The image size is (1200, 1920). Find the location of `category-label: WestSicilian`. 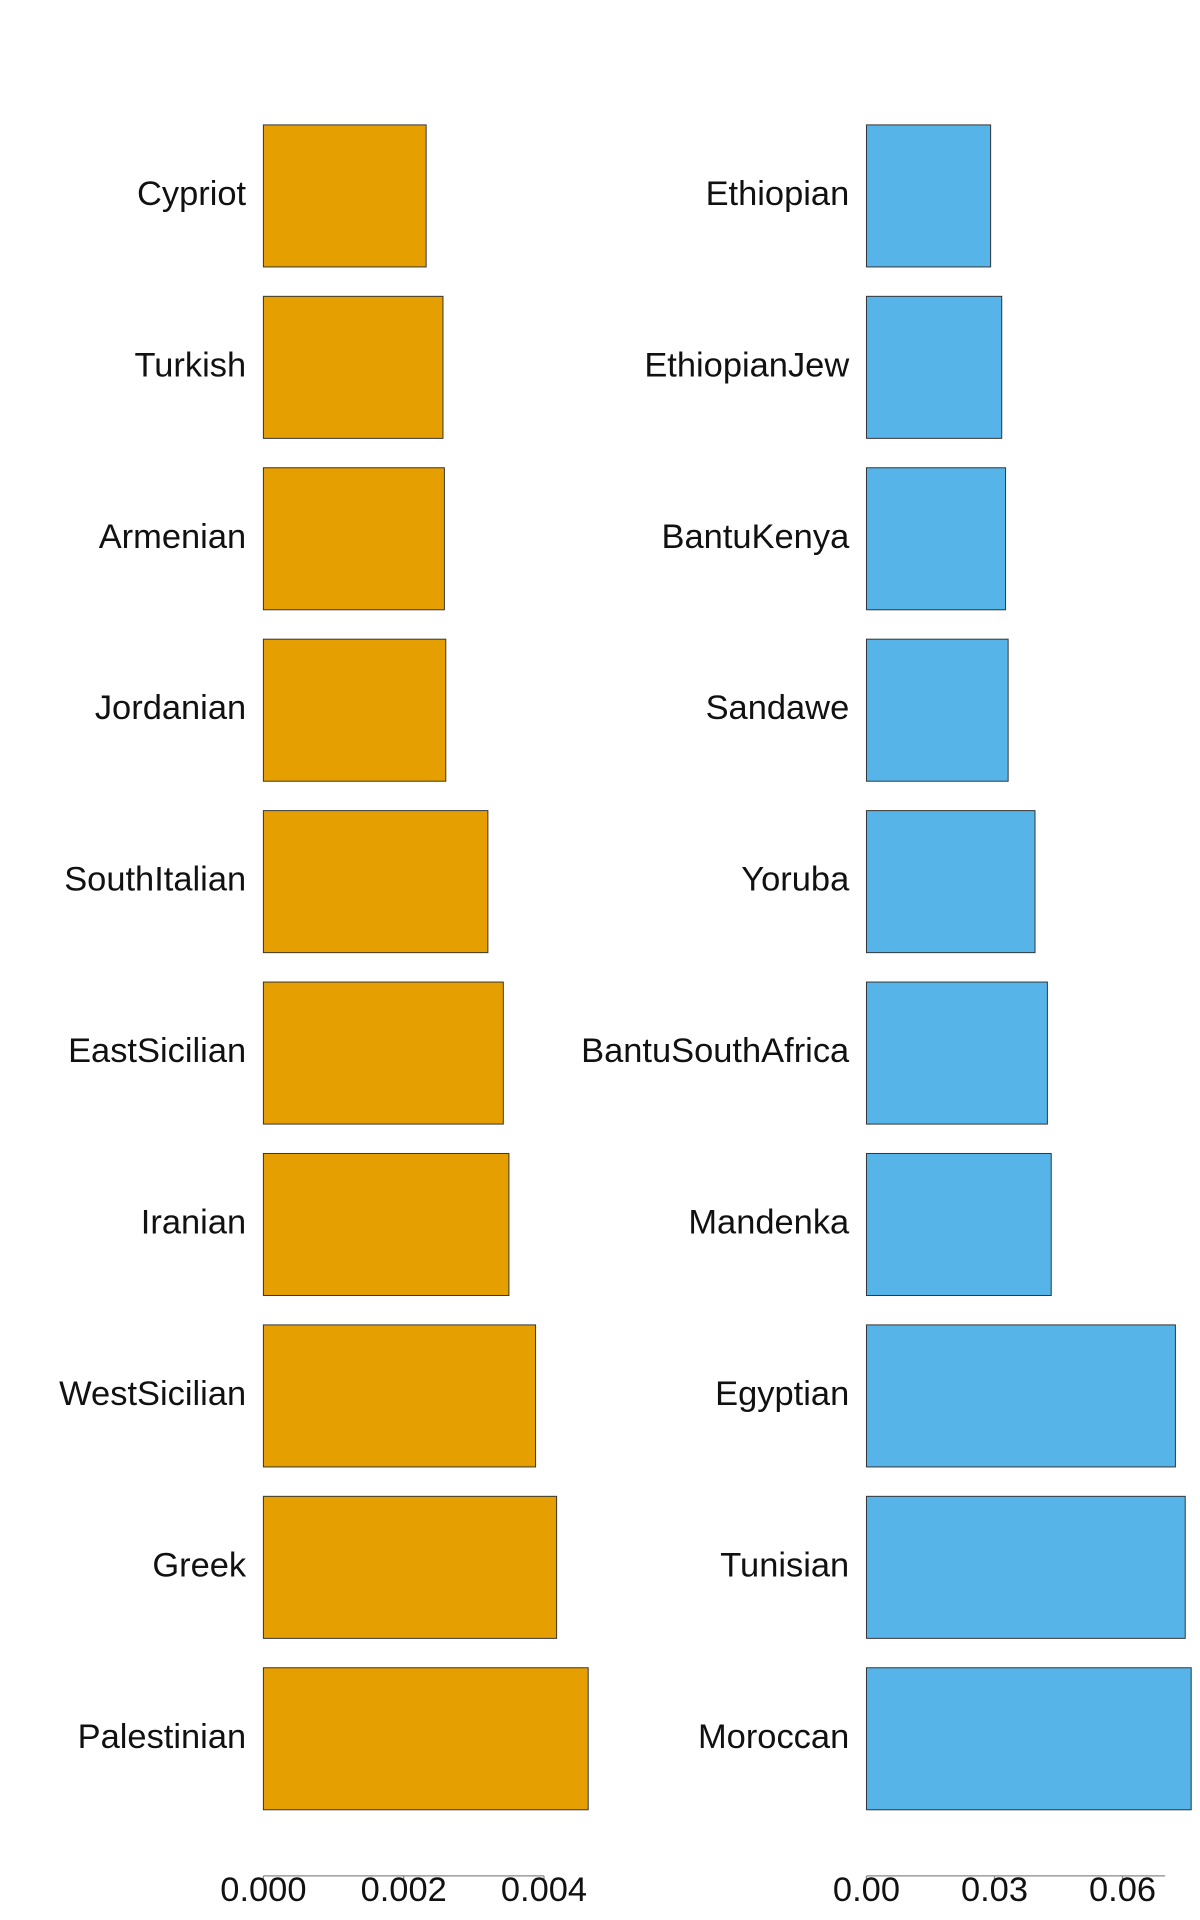

category-label: WestSicilian is located at coordinates (152, 1394).